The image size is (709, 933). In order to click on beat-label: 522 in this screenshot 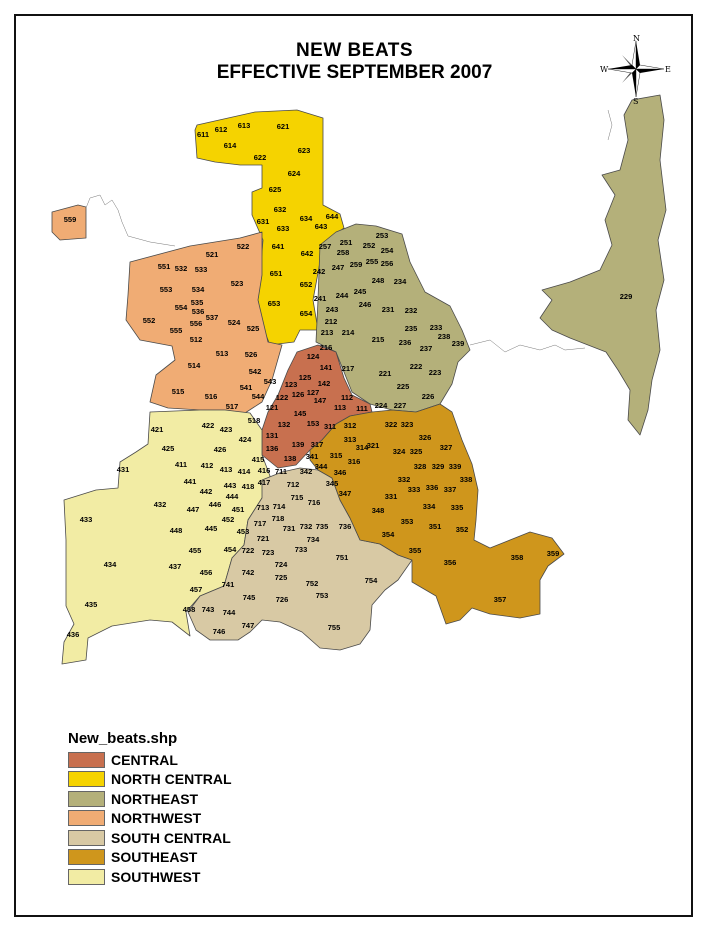, I will do `click(243, 246)`.